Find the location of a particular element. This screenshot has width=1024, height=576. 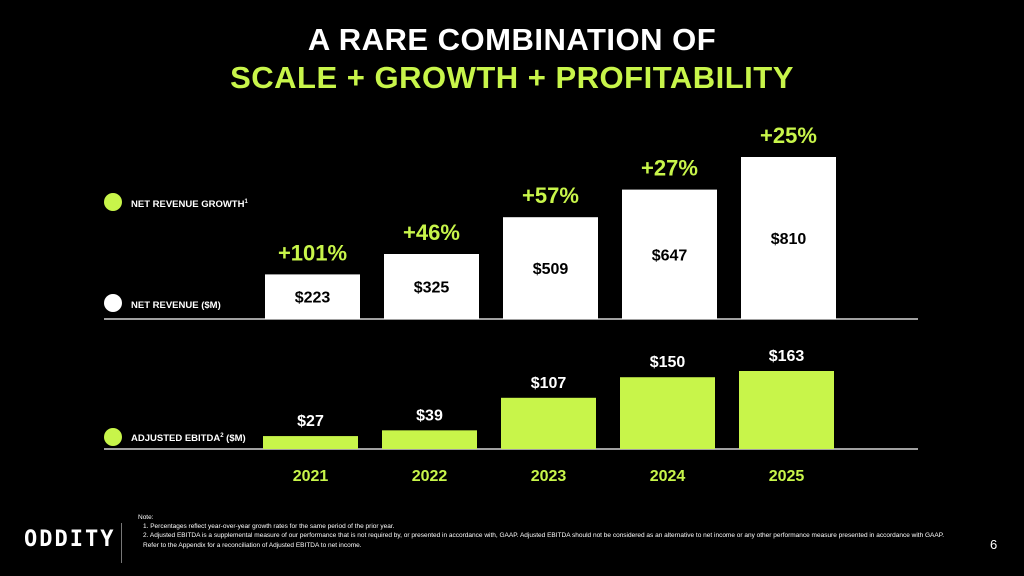

page-title-line-2: SCALE + GROWTH + PROFITABILITY is located at coordinates (512, 77).